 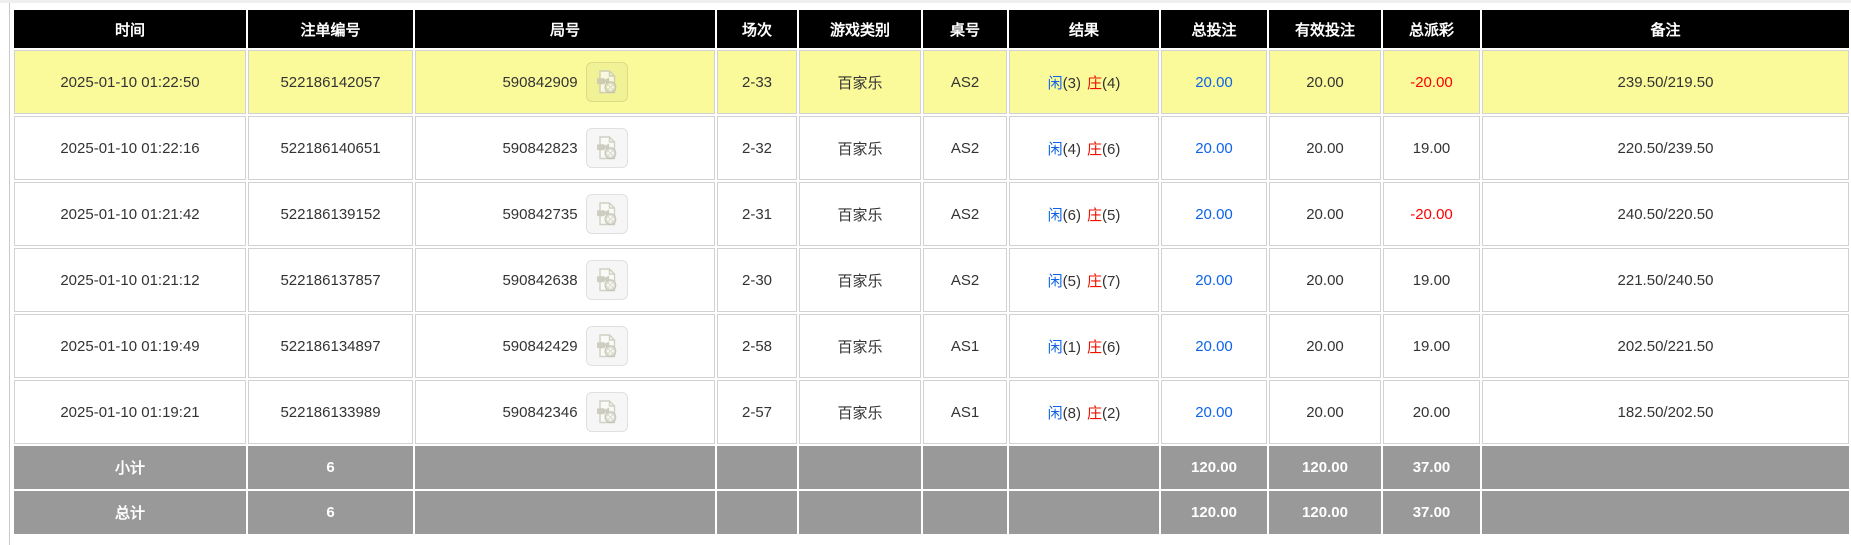 What do you see at coordinates (1111, 149) in the screenshot?
I see `banker-result-score: (6)` at bounding box center [1111, 149].